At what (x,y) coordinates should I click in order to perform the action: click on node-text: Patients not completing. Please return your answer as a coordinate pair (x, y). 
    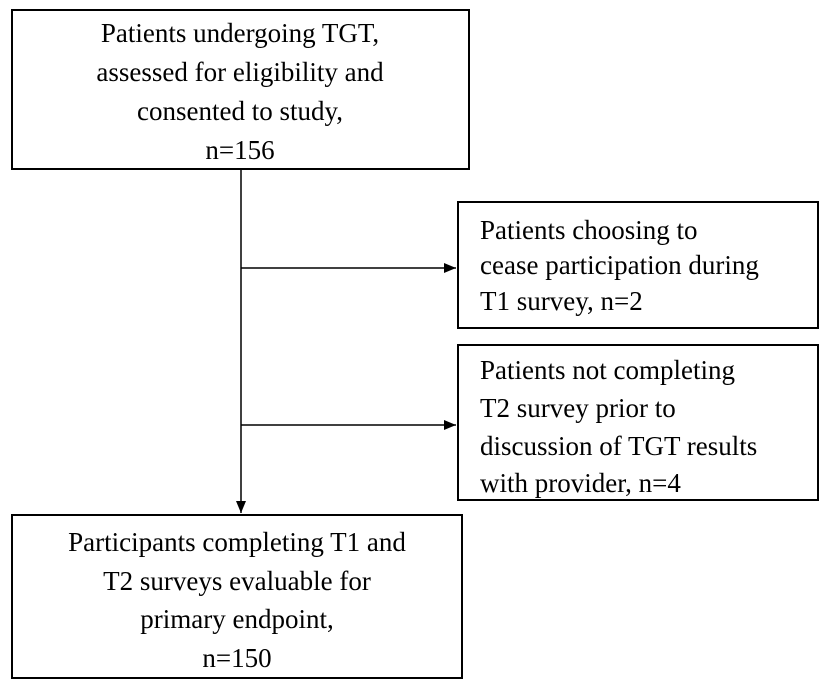
    Looking at the image, I should click on (607, 370).